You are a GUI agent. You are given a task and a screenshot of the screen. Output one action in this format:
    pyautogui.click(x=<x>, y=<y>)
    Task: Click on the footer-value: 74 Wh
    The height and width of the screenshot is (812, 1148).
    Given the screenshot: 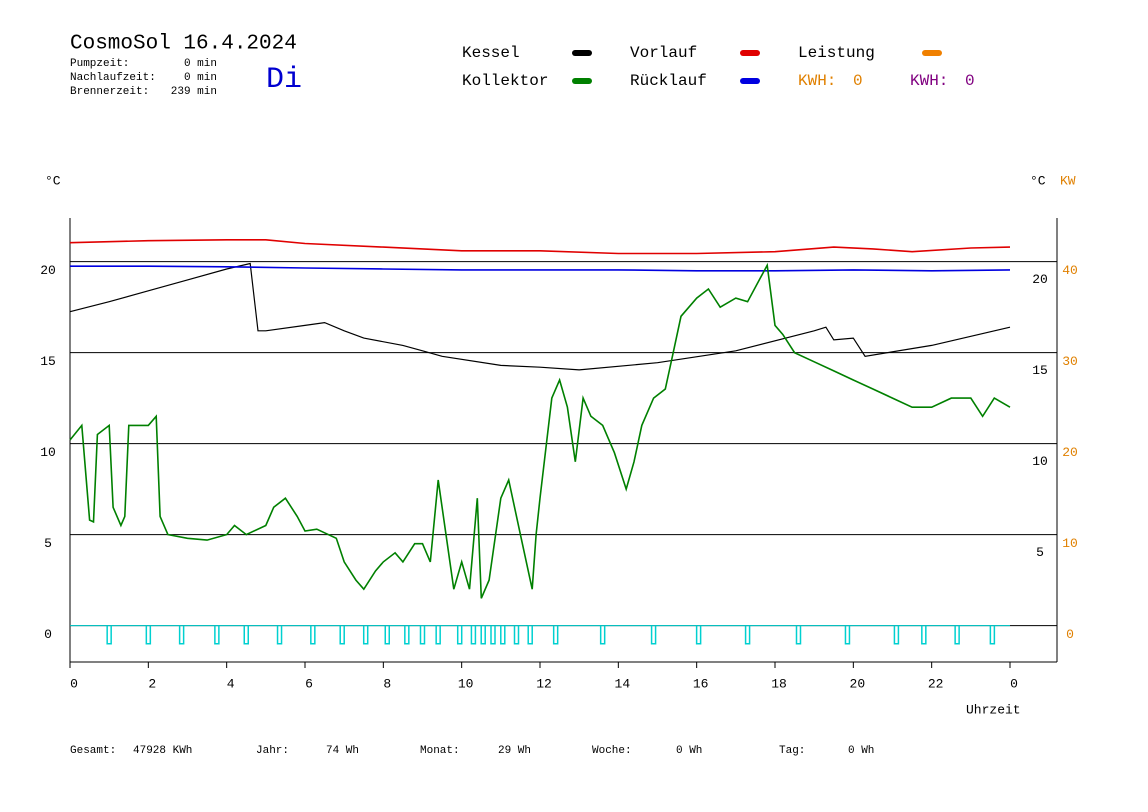 What is the action you would take?
    pyautogui.click(x=342, y=751)
    